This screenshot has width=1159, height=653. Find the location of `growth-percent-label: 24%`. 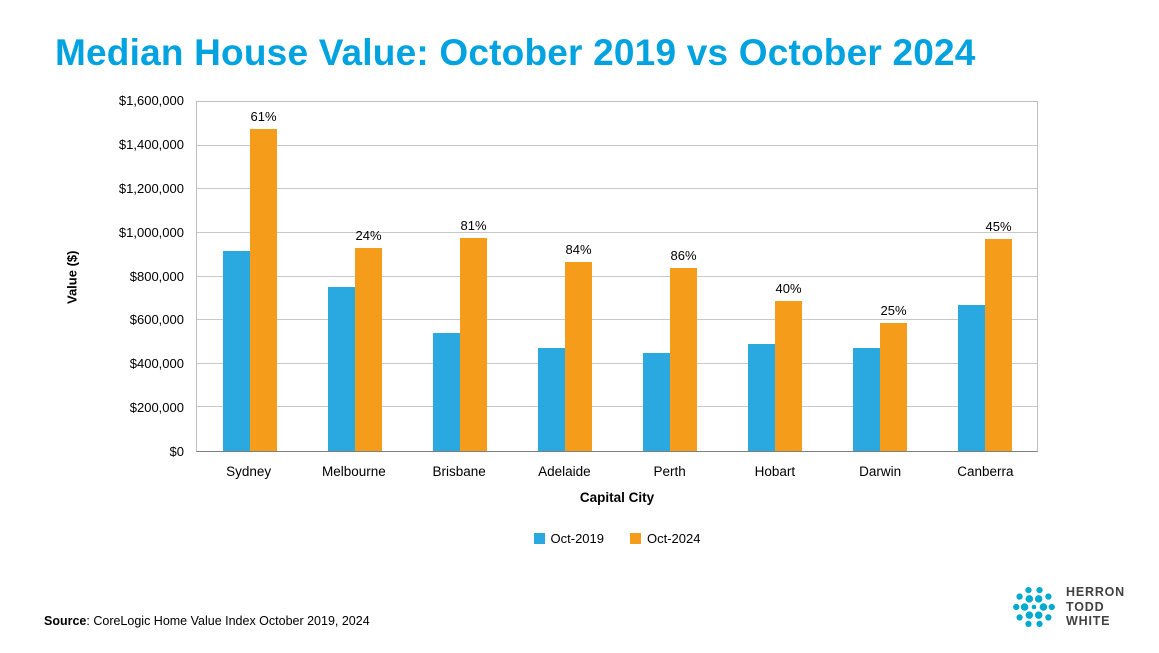

growth-percent-label: 24% is located at coordinates (368, 236).